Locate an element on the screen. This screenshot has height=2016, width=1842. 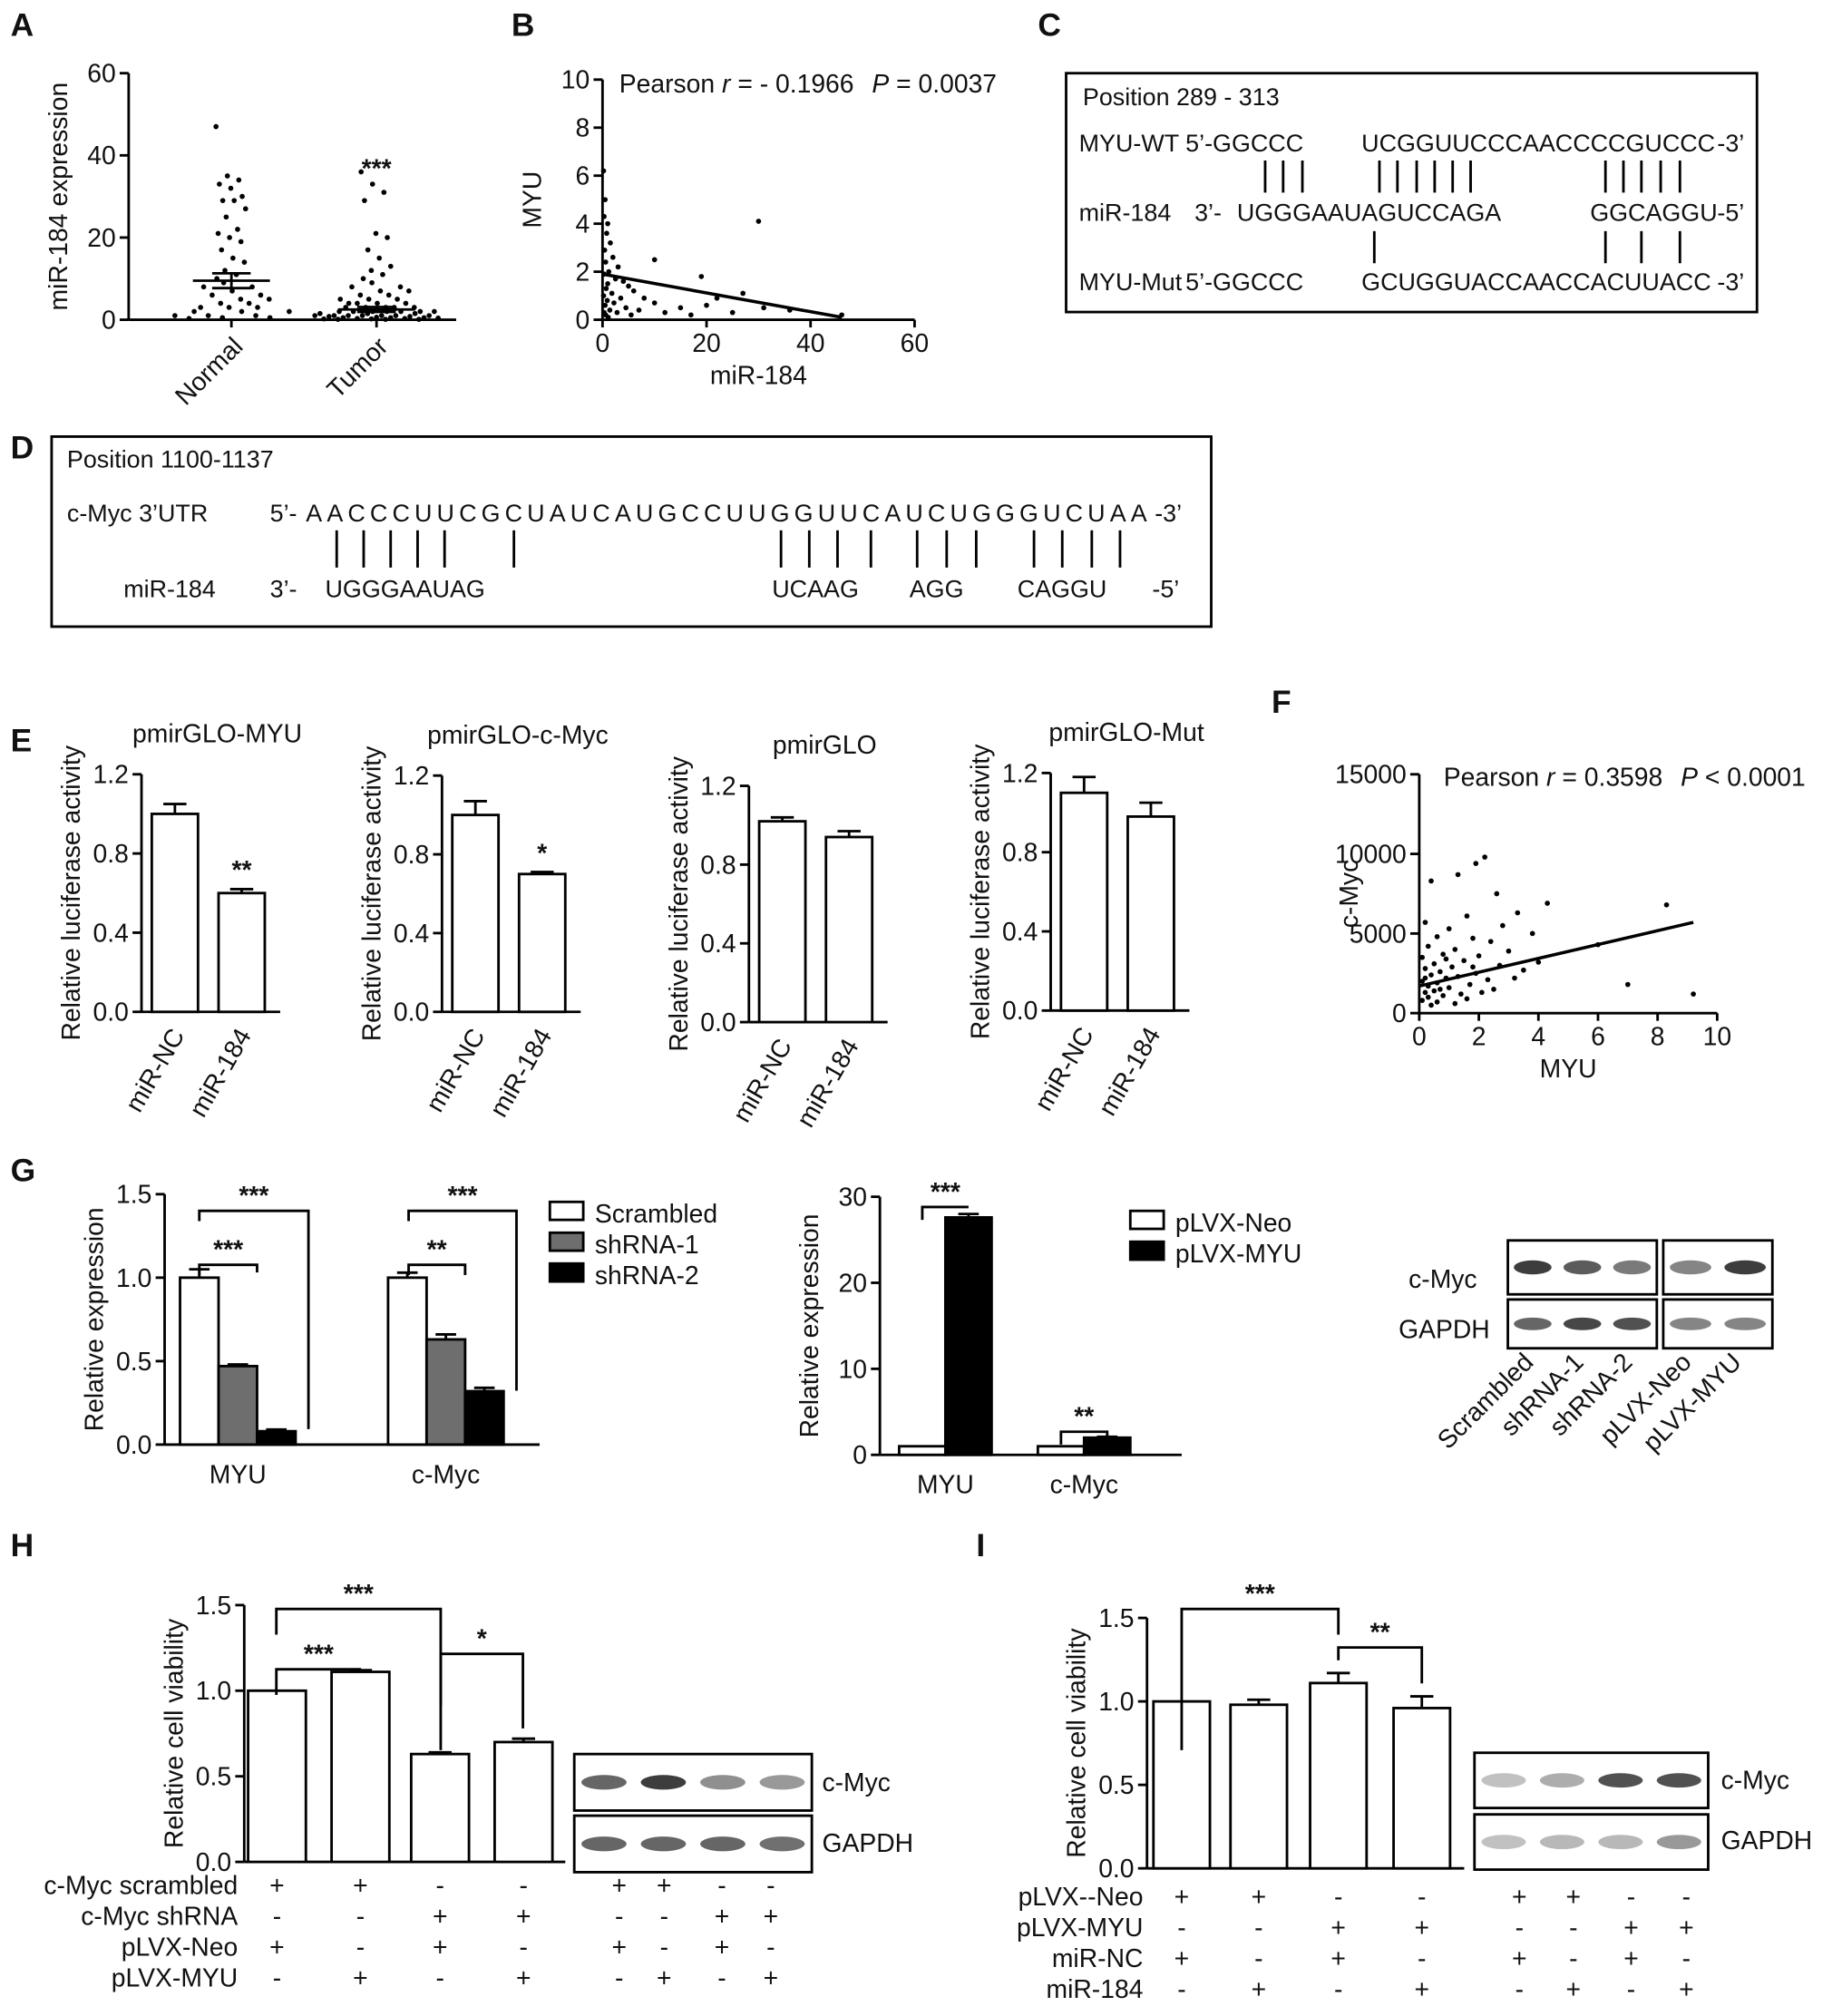
D-prefix: 3’- is located at coordinates (283, 588).